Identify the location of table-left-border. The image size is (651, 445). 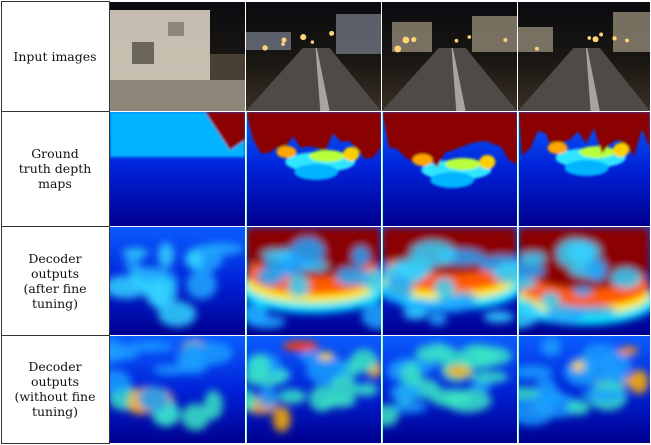
(1, 222).